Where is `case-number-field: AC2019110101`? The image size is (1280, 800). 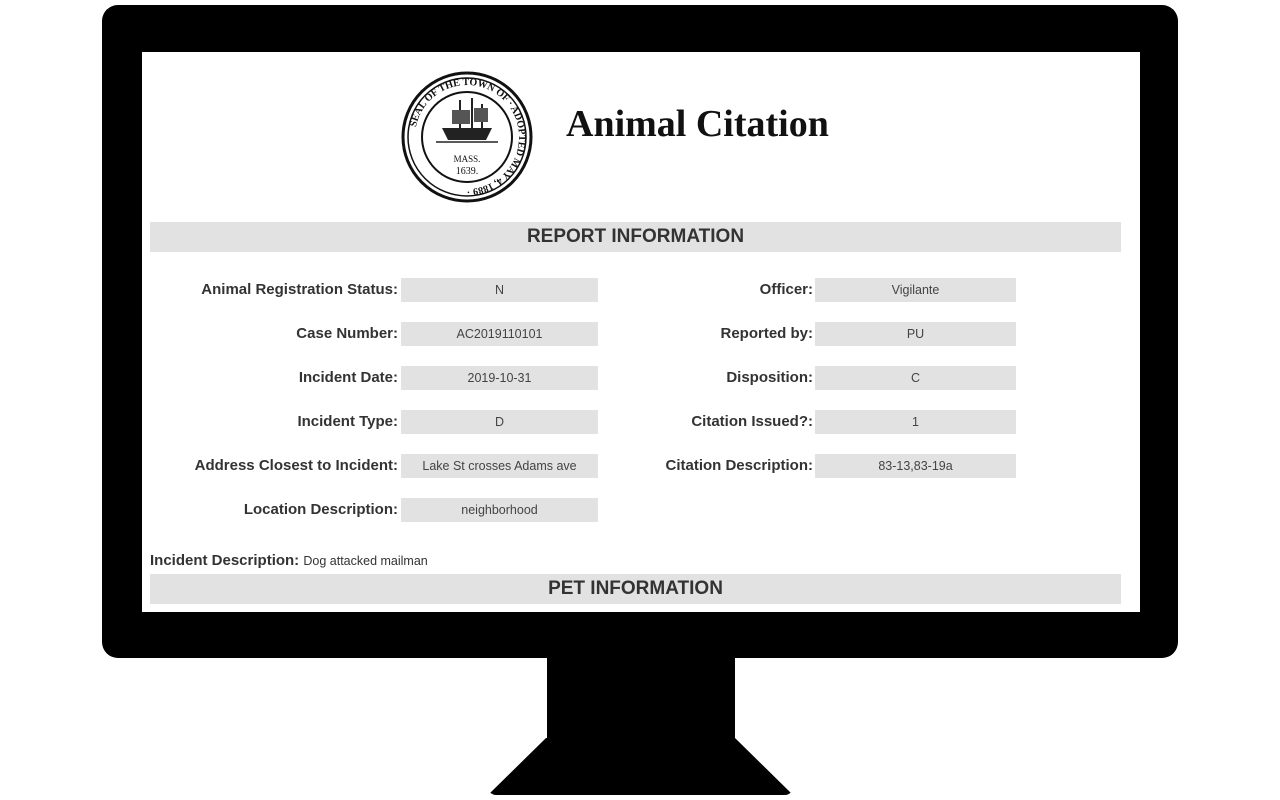
case-number-field: AC2019110101 is located at coordinates (499, 334).